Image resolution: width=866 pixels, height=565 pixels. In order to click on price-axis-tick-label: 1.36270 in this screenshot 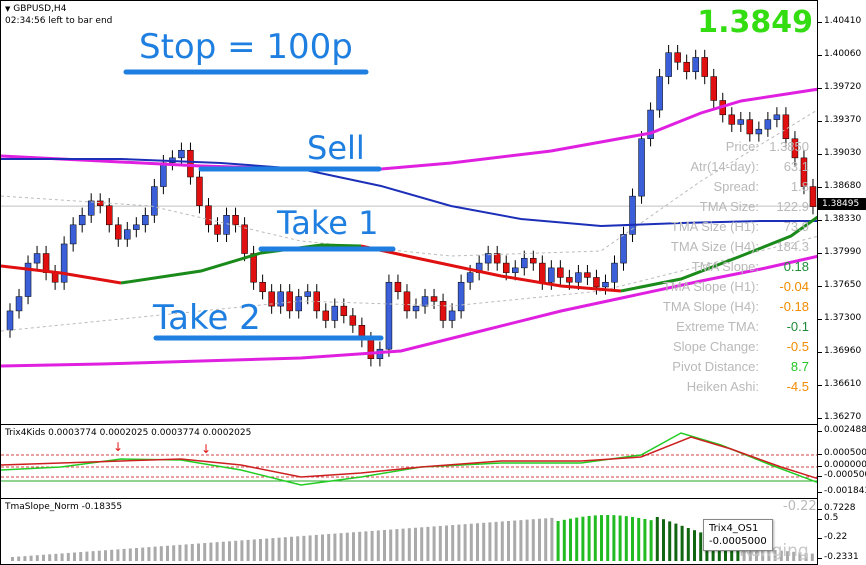, I will do `click(843, 417)`.